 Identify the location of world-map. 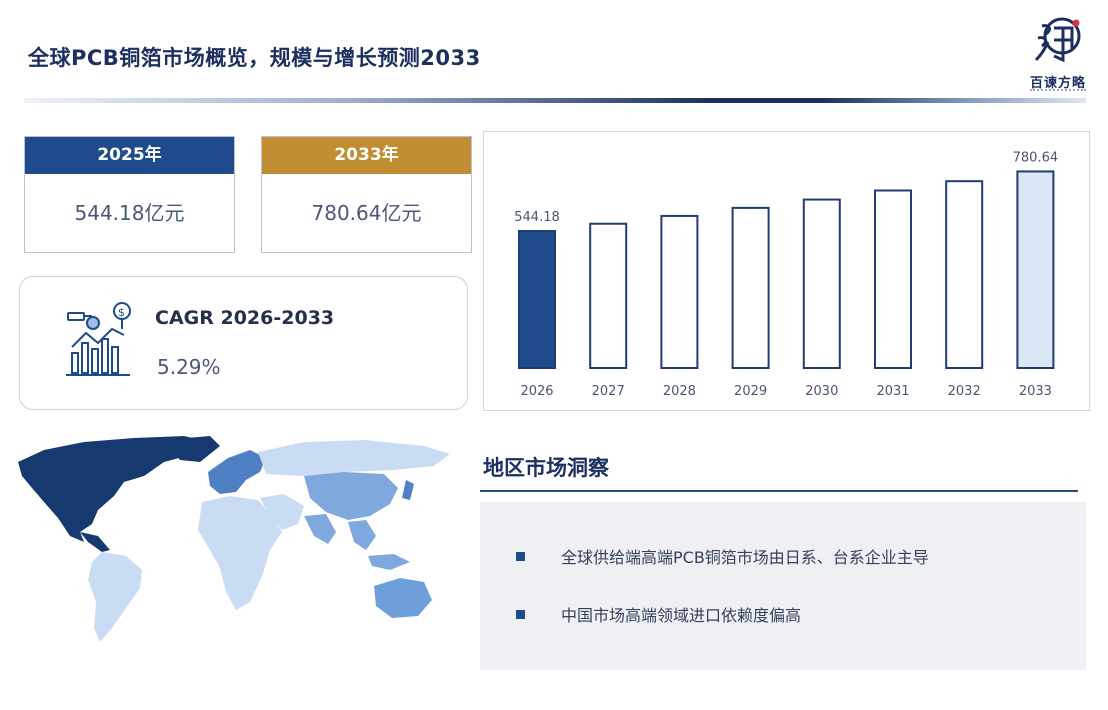
(234, 539).